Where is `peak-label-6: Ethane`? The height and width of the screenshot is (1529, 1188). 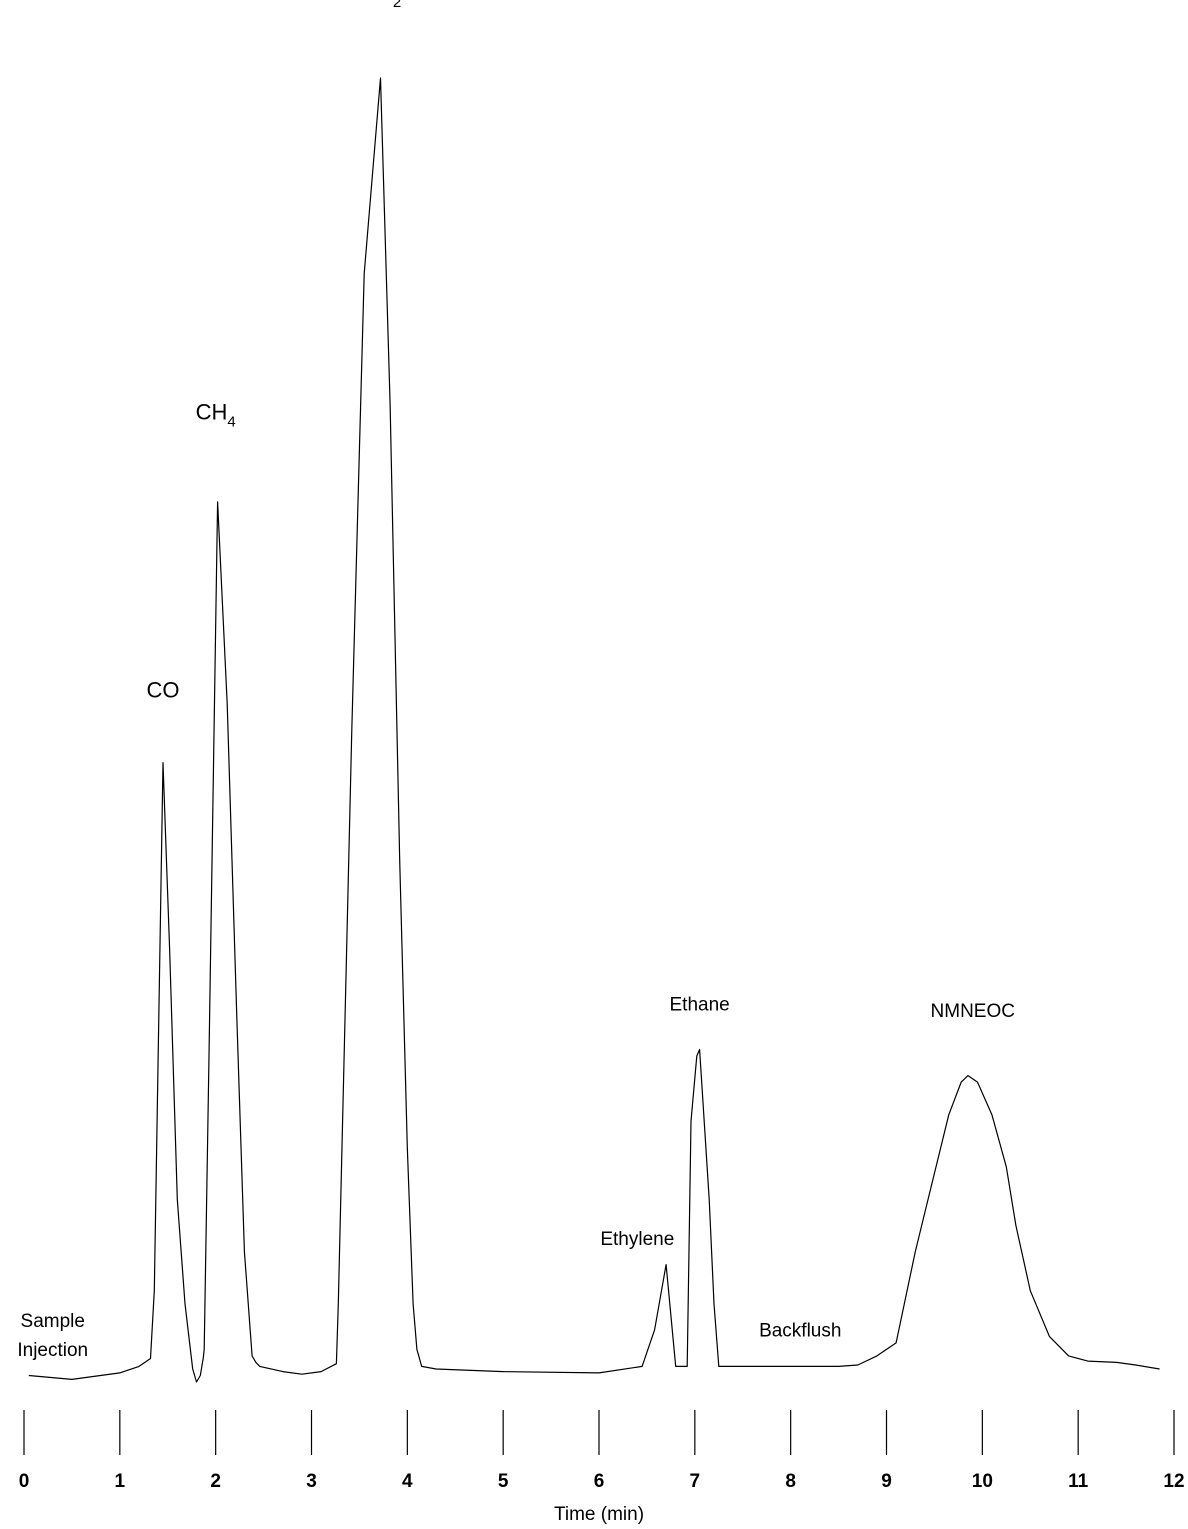
peak-label-6: Ethane is located at coordinates (700, 1004).